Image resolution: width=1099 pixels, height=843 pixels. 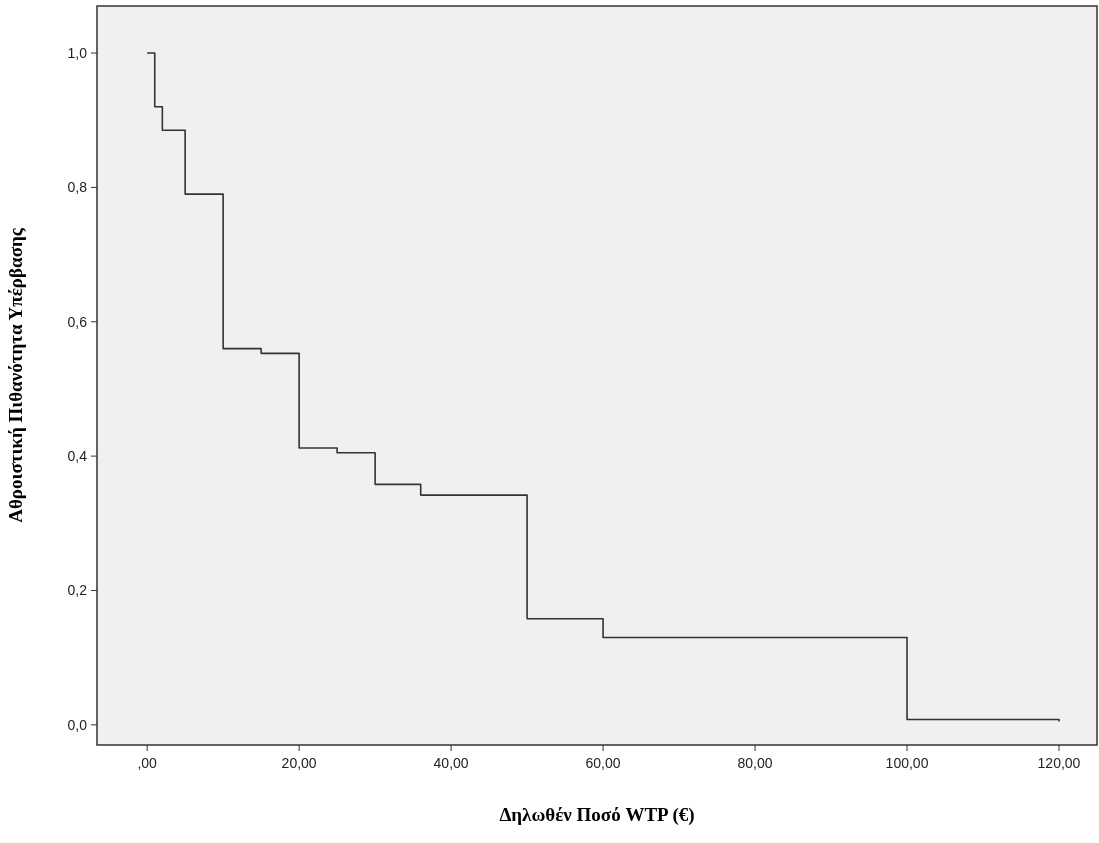 I want to click on y-tick-label: 0,8, so click(x=77, y=187).